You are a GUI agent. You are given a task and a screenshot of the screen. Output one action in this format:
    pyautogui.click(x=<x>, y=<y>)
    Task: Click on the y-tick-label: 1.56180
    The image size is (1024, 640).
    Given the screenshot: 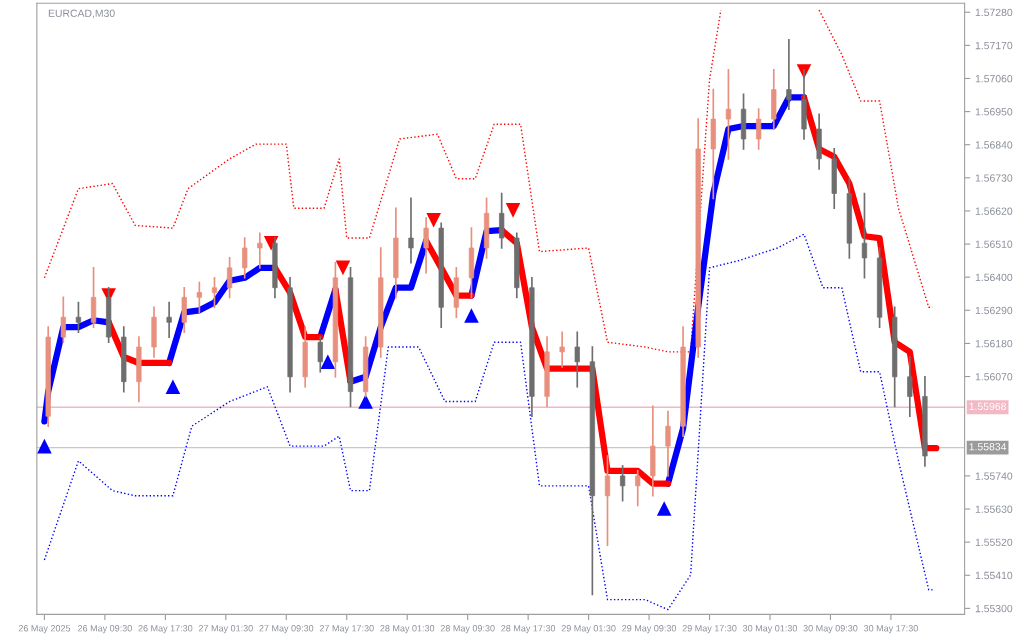 What is the action you would take?
    pyautogui.click(x=994, y=343)
    